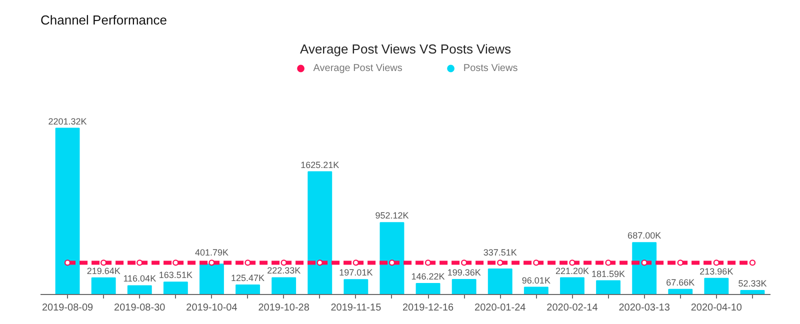 The width and height of the screenshot is (800, 324). Describe the element at coordinates (392, 215) in the screenshot. I see `data-label: 952.12K` at that location.